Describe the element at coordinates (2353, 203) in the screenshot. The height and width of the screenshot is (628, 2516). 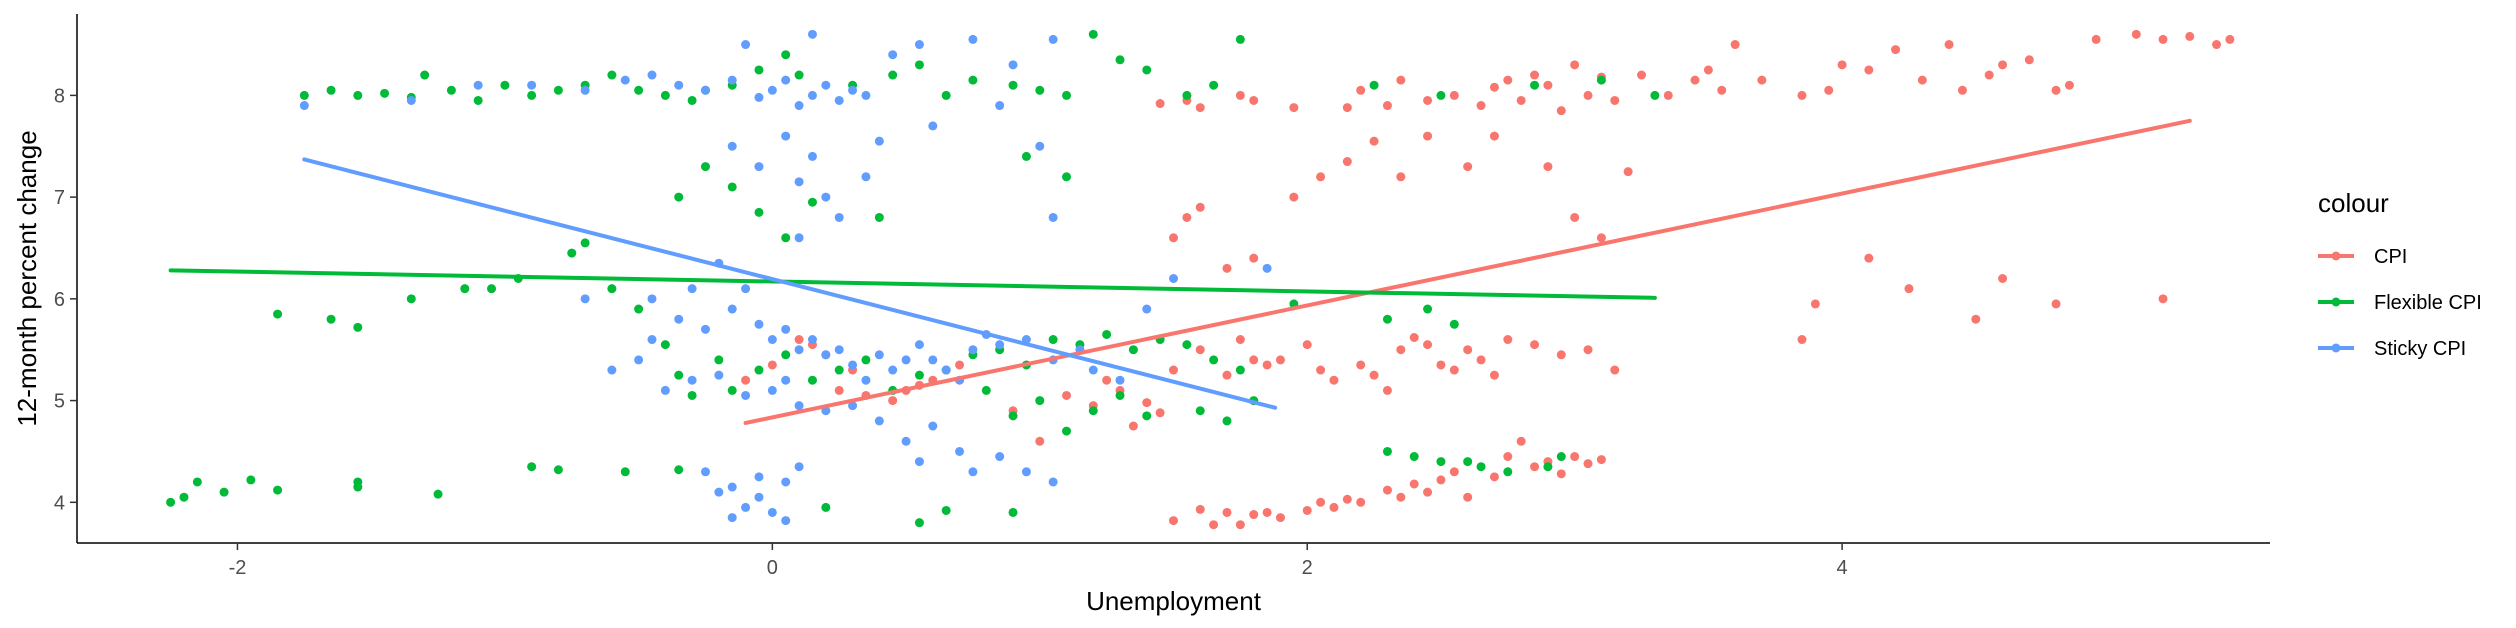
I see `legend-title: colour` at that location.